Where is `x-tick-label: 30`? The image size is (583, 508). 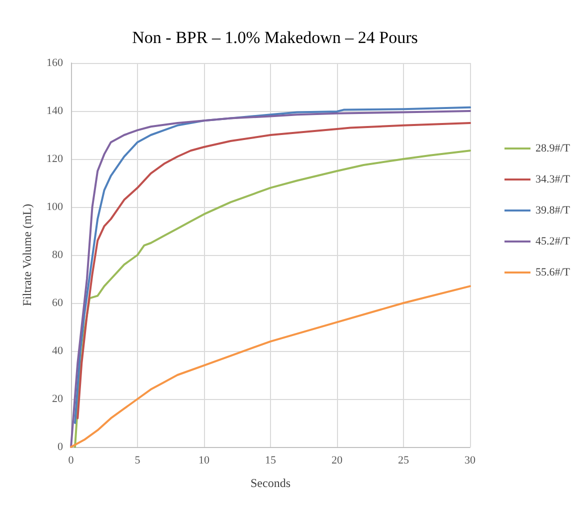
x-tick-label: 30 is located at coordinates (470, 460).